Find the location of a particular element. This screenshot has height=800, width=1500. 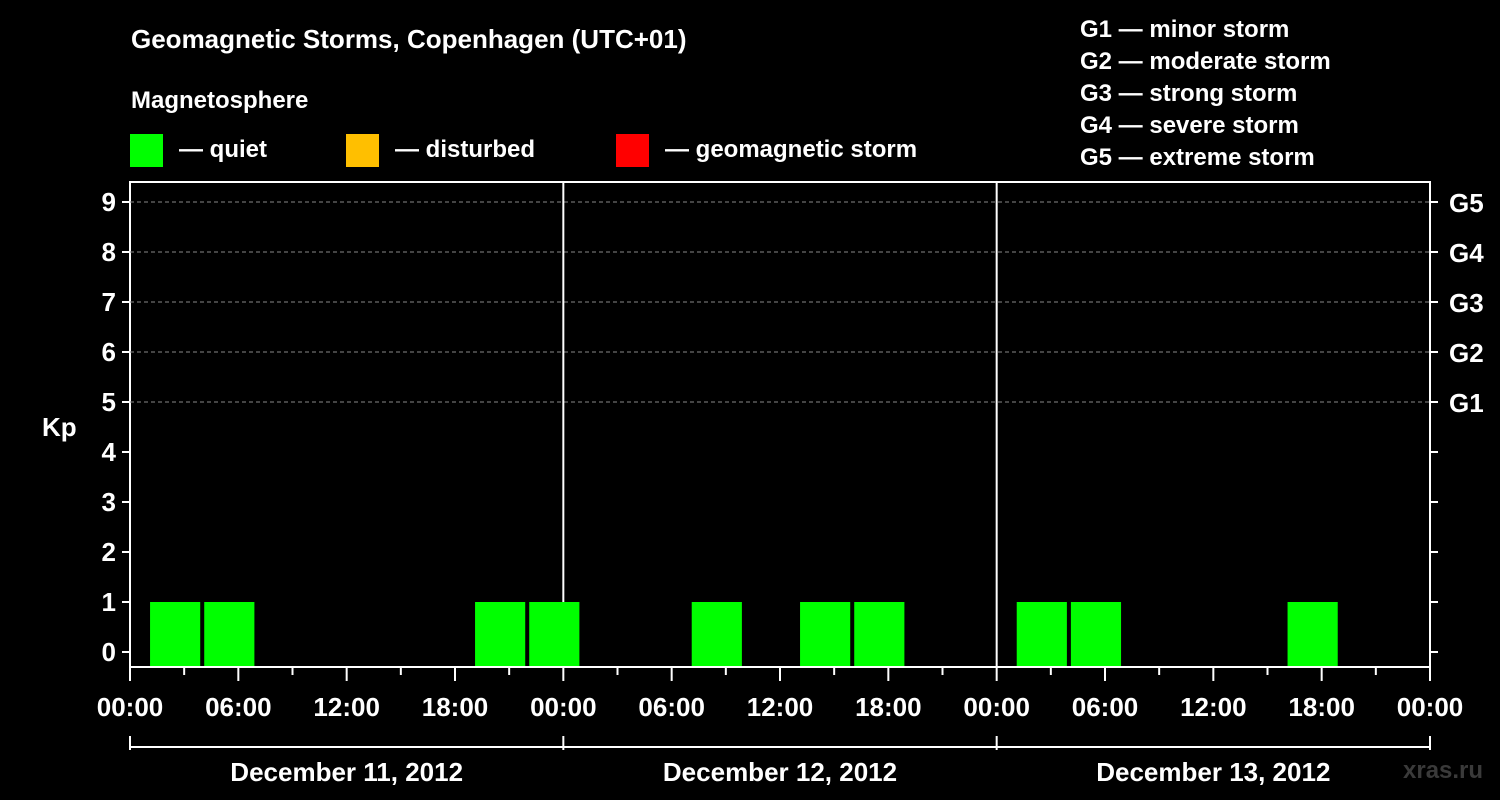

chart-title: Geomagnetic Storms, Copenhagen (UTC+01) is located at coordinates (409, 39).